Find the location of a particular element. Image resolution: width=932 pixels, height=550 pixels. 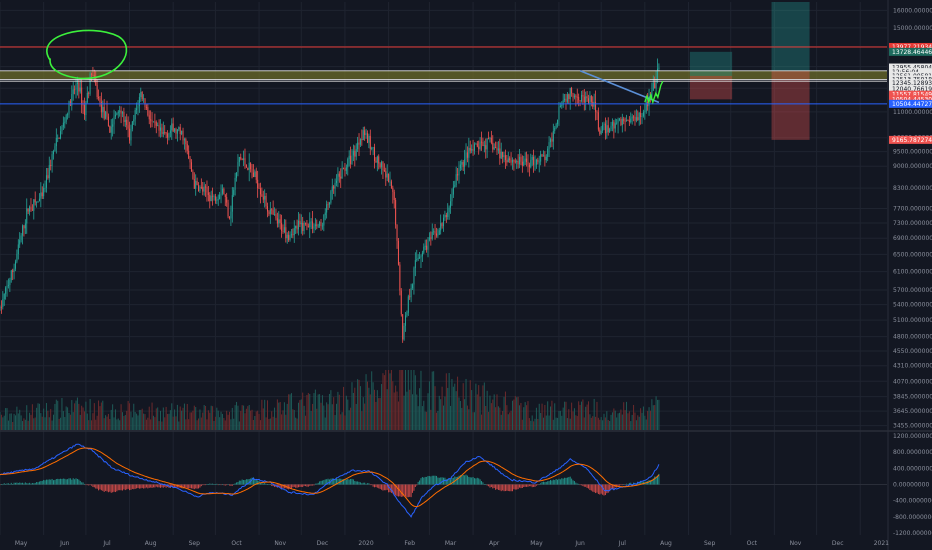

macd-tick-label: 0.00000000 is located at coordinates (911, 485).